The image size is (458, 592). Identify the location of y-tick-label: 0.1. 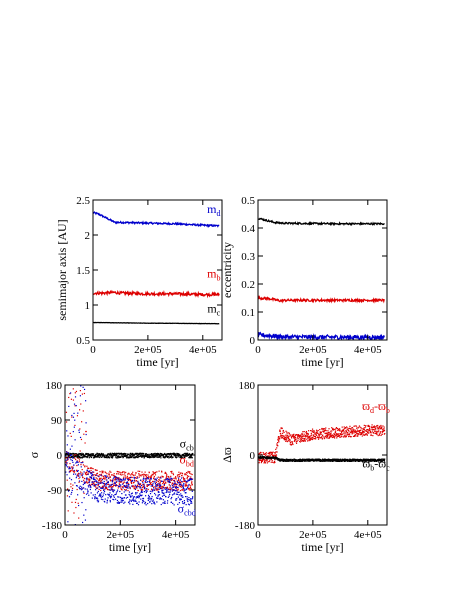
(248, 313).